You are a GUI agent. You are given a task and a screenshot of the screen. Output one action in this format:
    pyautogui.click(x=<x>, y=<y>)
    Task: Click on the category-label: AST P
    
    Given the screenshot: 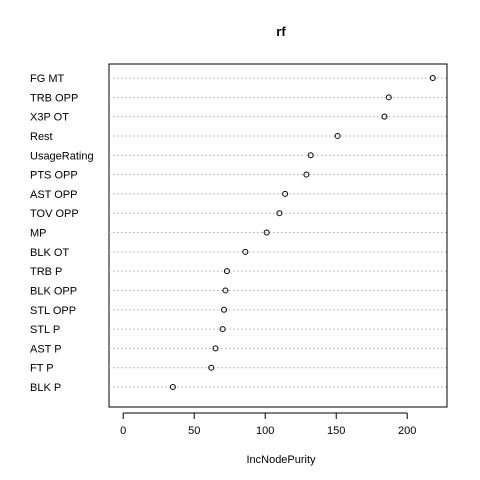 What is the action you would take?
    pyautogui.click(x=46, y=349)
    